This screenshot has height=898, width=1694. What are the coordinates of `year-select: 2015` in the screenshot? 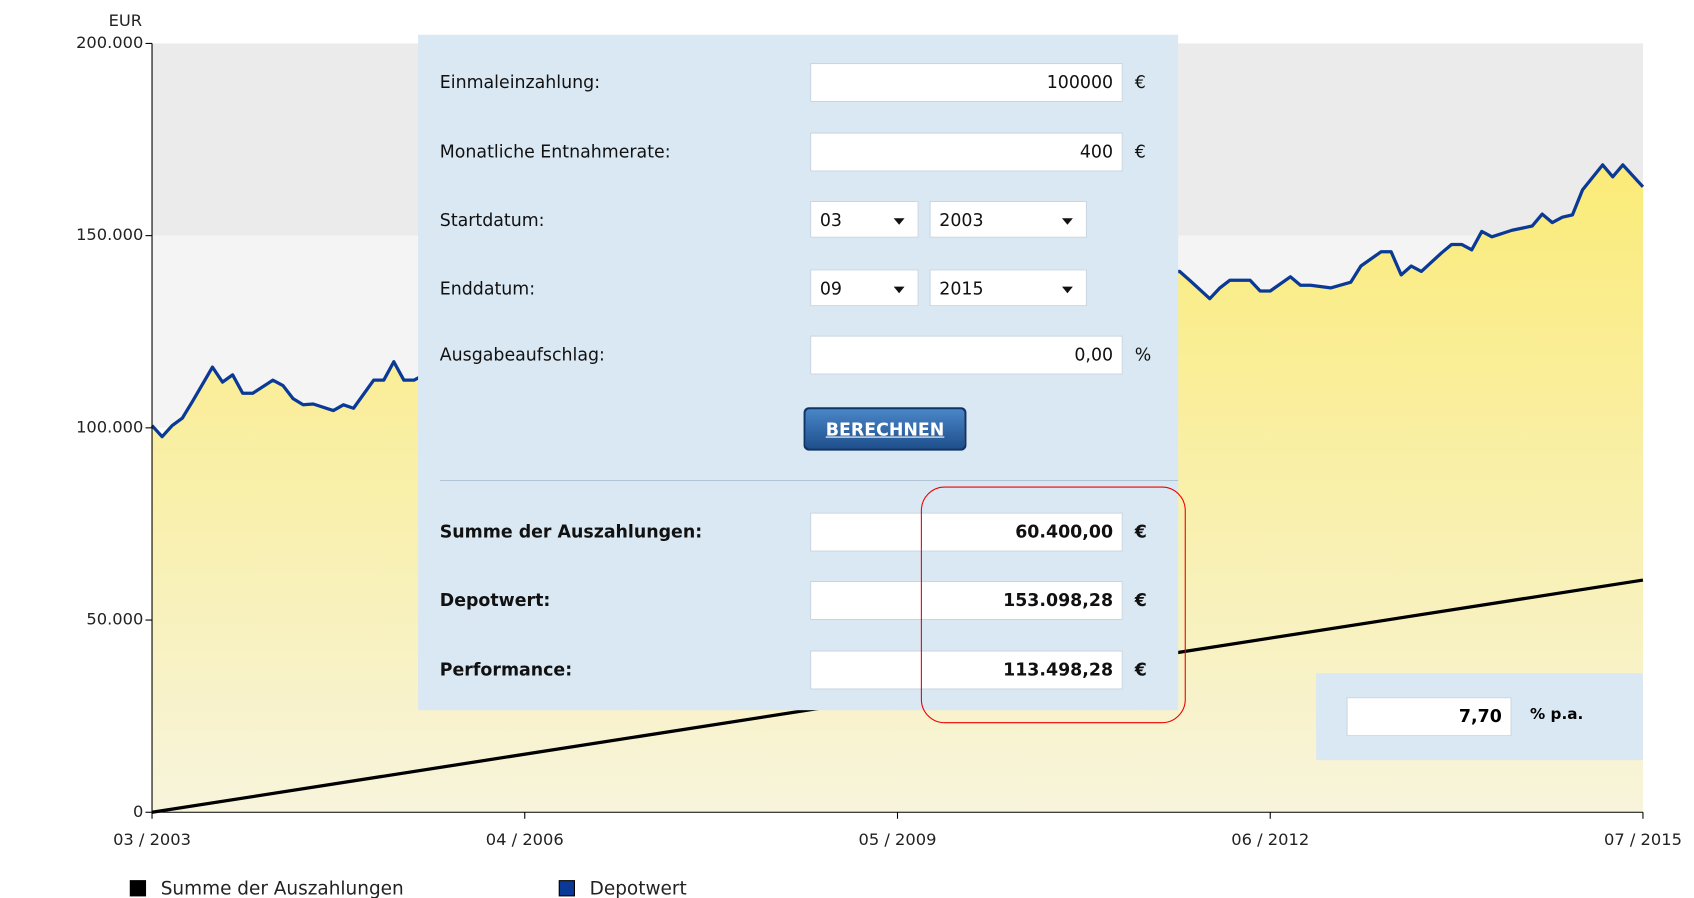 It's located at (1008, 288).